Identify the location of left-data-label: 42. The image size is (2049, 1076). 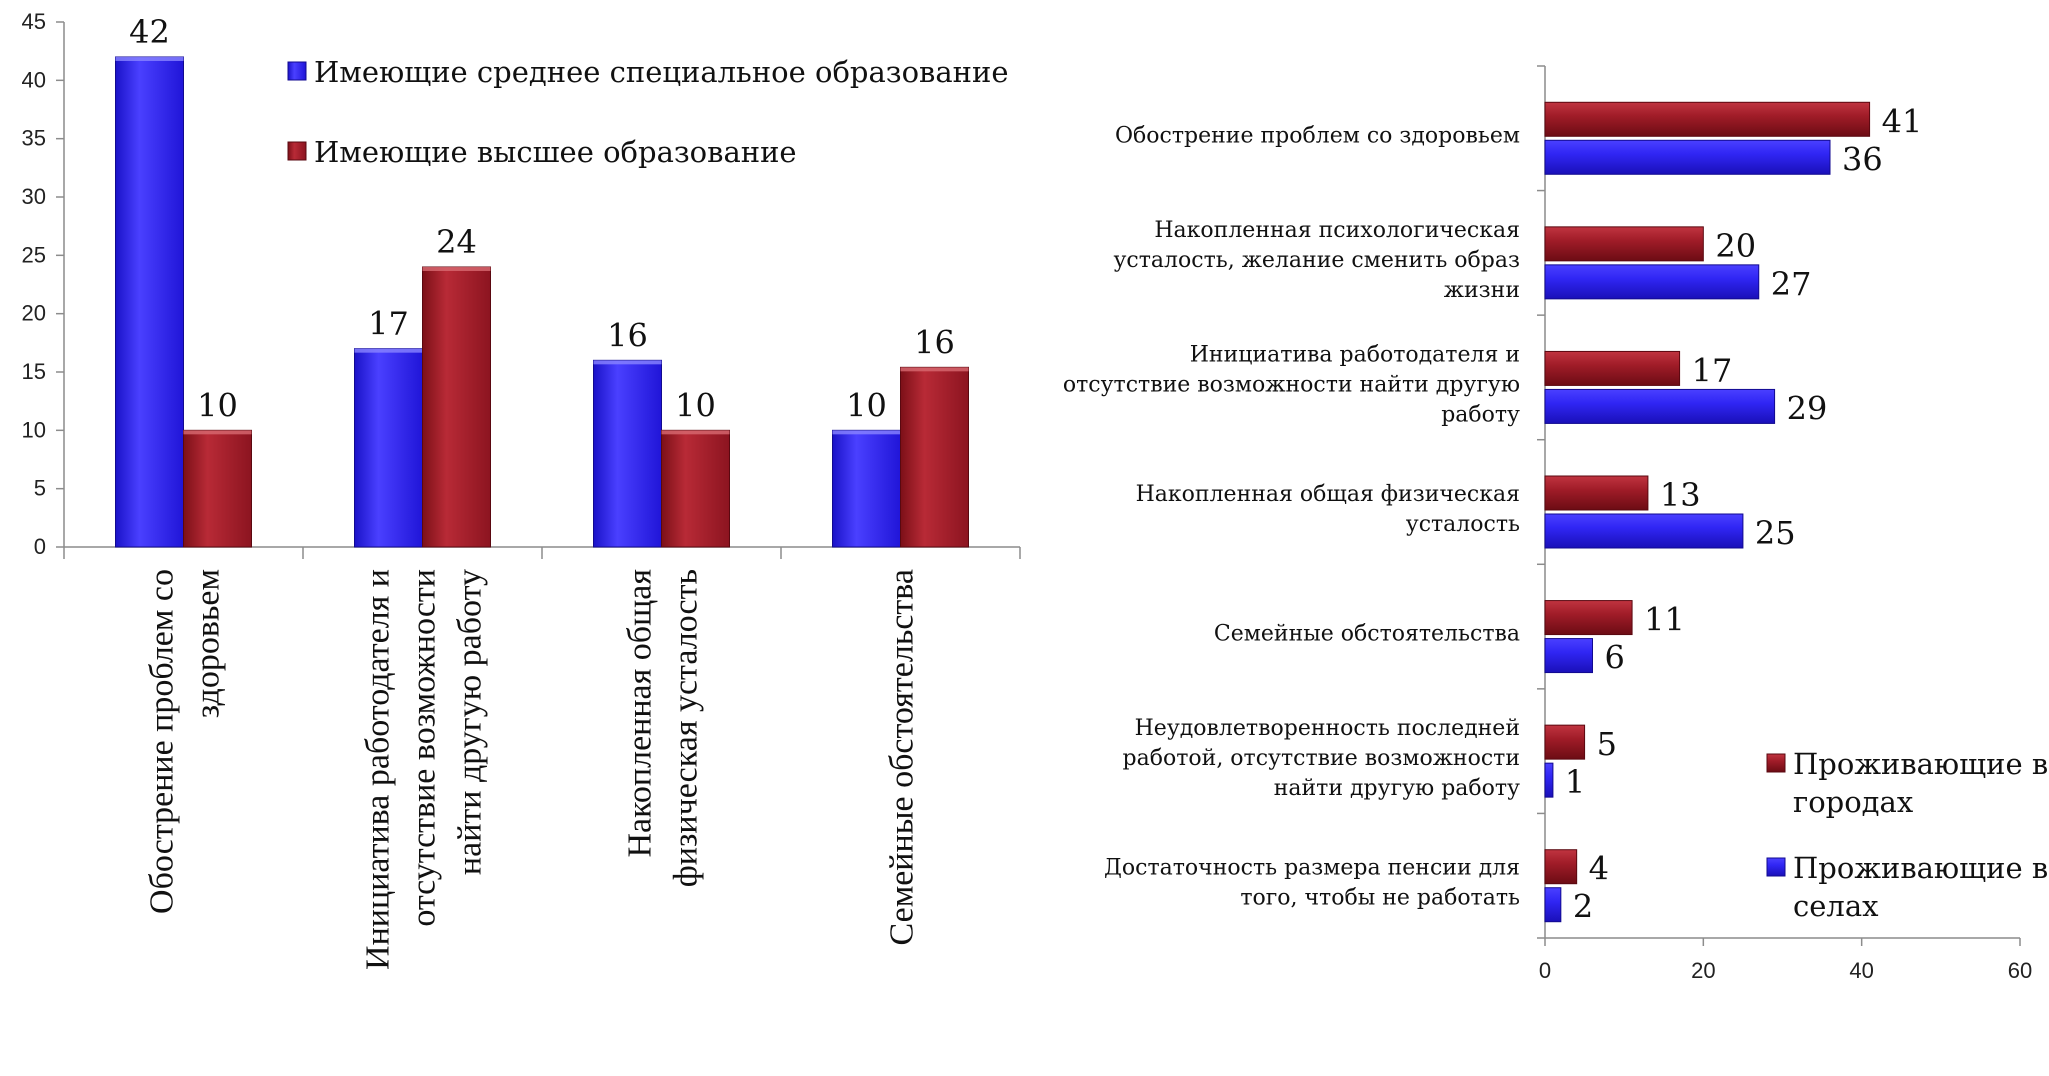
(149, 32).